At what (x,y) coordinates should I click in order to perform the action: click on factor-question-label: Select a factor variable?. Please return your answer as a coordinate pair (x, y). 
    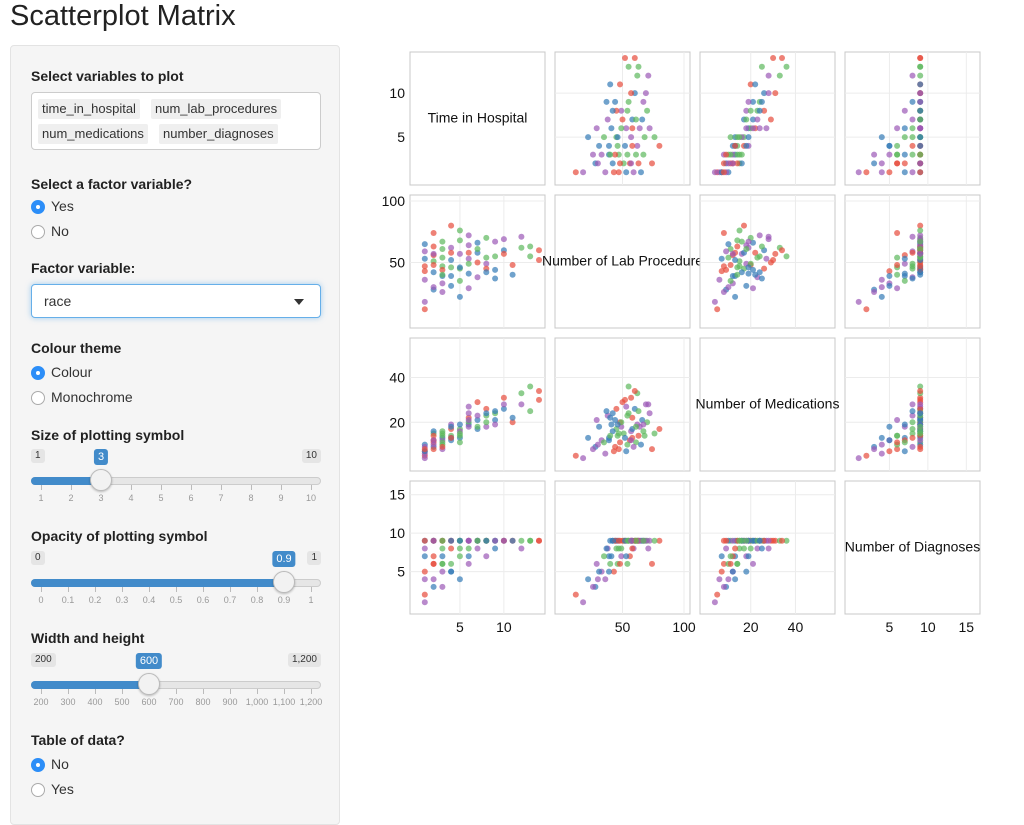
    Looking at the image, I should click on (112, 184).